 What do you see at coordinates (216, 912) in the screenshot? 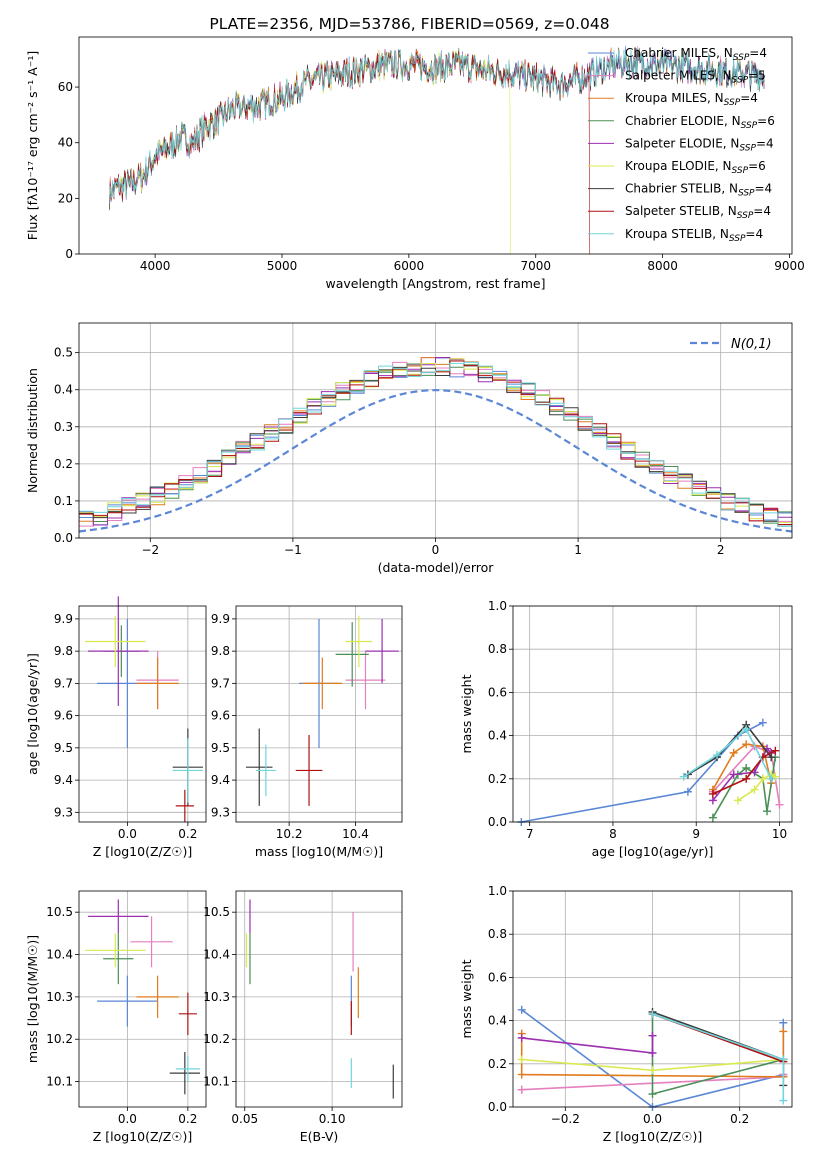
I see `y-tick-label: 10.5` at bounding box center [216, 912].